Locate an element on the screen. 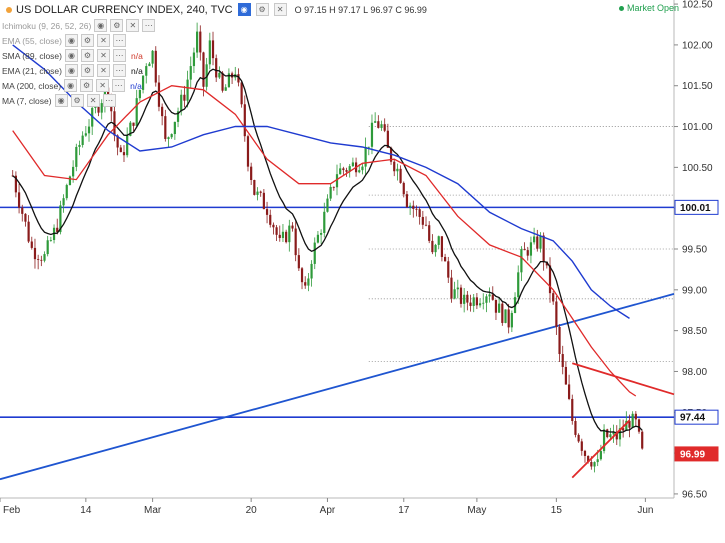 The width and height of the screenshot is (725, 543). indicator-label: EMA (21, close) is located at coordinates (32, 70).